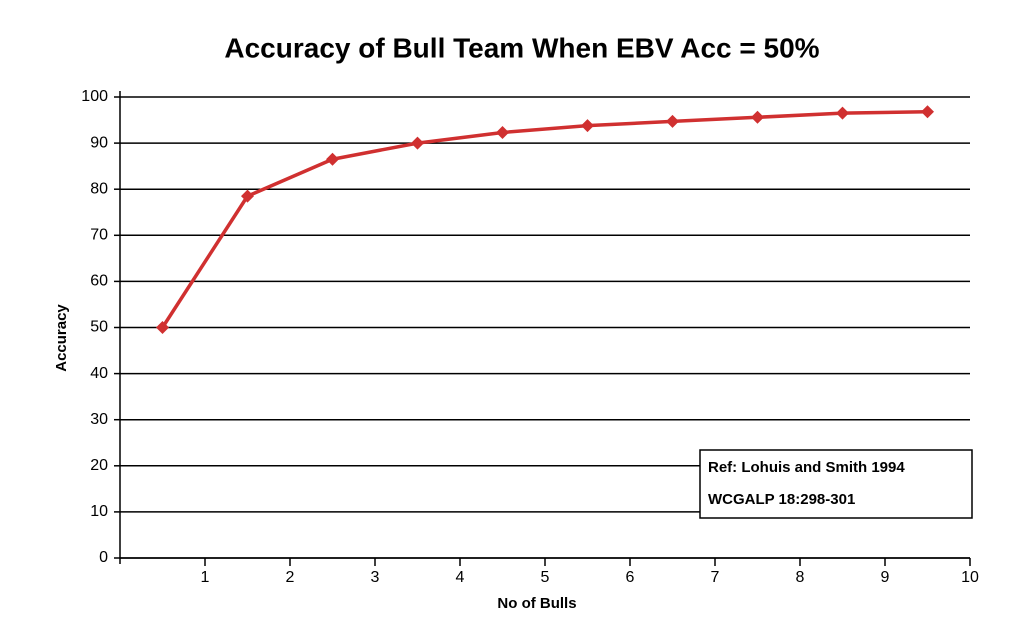 This screenshot has height=622, width=1024. What do you see at coordinates (375, 577) in the screenshot?
I see `x-tick-label: 3` at bounding box center [375, 577].